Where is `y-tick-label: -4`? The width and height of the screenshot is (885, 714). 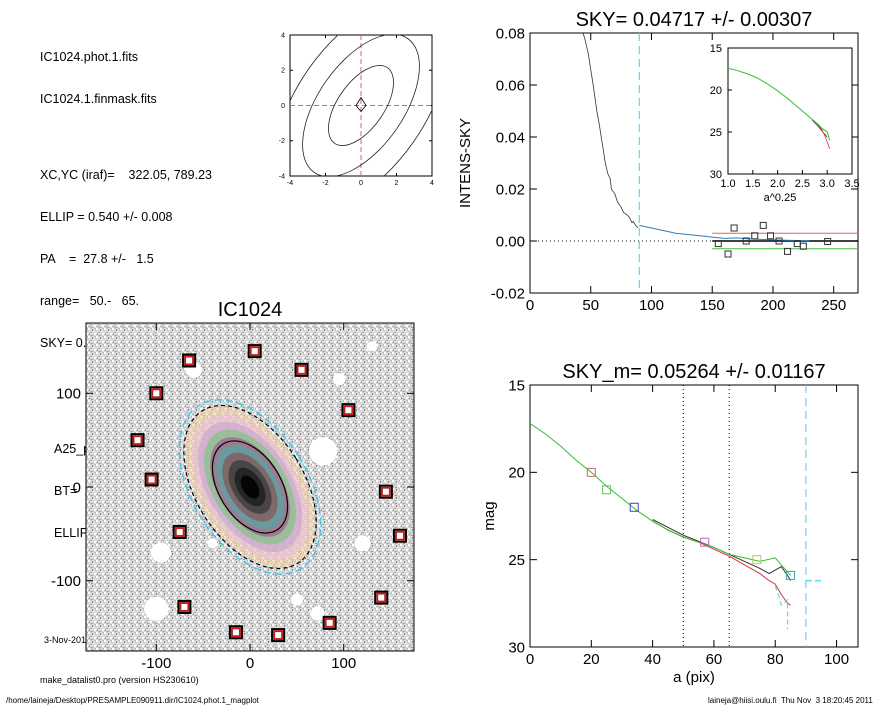
y-tick-label: -4 is located at coordinates (282, 176).